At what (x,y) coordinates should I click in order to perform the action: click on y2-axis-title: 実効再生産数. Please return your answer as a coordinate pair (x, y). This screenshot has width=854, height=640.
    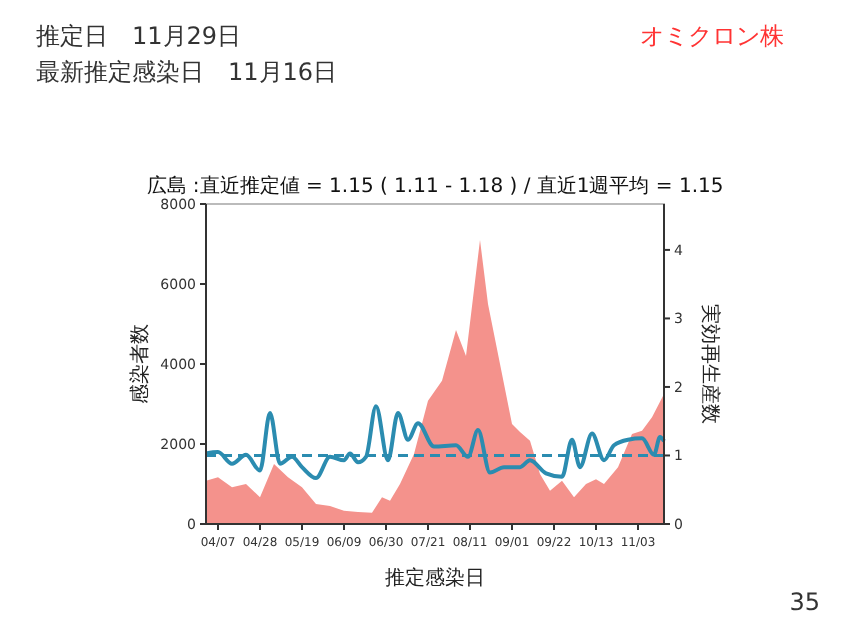
    Looking at the image, I should click on (710, 364).